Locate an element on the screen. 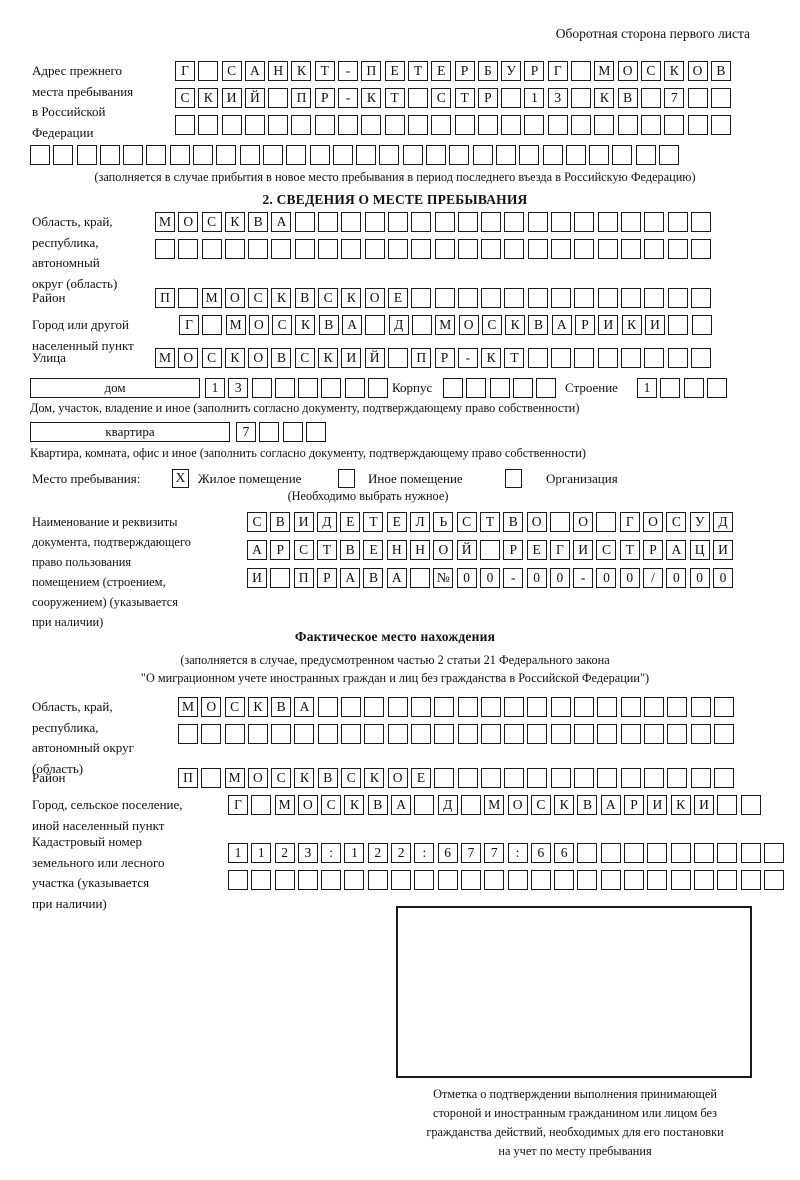  prev-address-r2-cell-16: 1 is located at coordinates (534, 98).